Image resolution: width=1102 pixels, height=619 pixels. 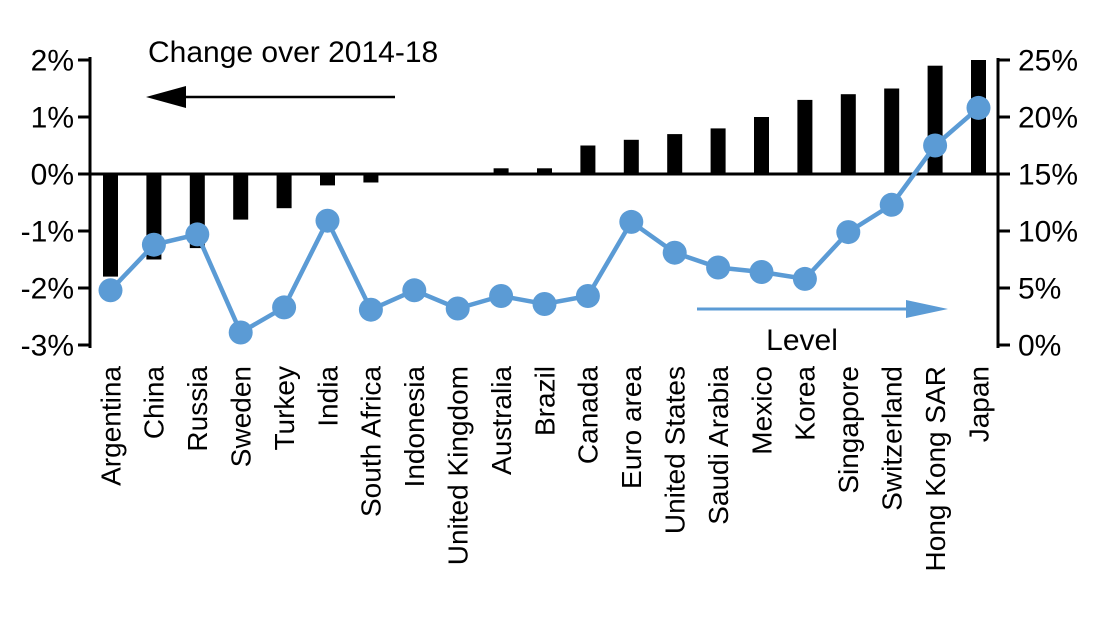 What do you see at coordinates (52, 61) in the screenshot?
I see `left-axis-tick-label: 2%` at bounding box center [52, 61].